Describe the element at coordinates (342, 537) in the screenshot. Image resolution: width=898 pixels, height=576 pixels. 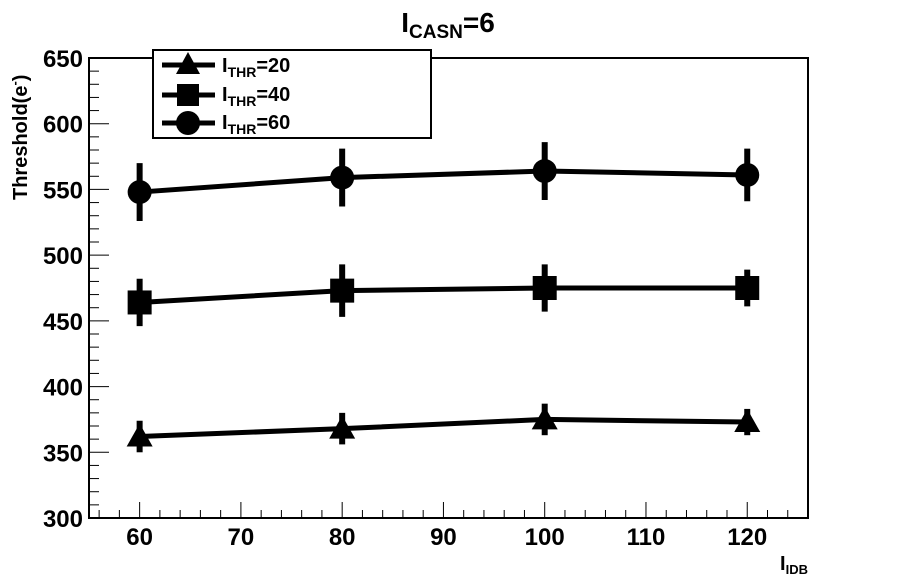
I see `x-tick-label: 80` at that location.